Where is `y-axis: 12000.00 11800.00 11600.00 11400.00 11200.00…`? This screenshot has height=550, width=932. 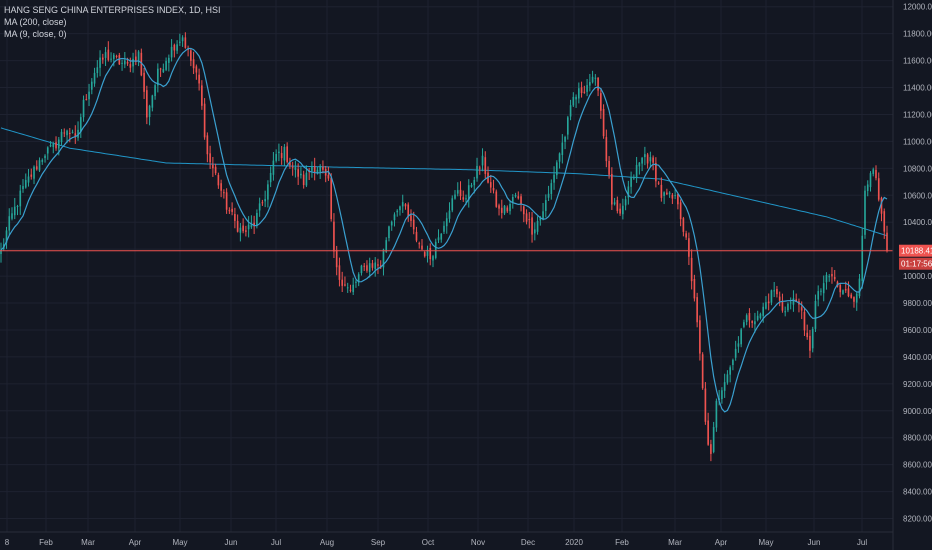 y-axis: 12000.00 11800.00 11600.00 11400.00 11200.00… is located at coordinates (912, 275).